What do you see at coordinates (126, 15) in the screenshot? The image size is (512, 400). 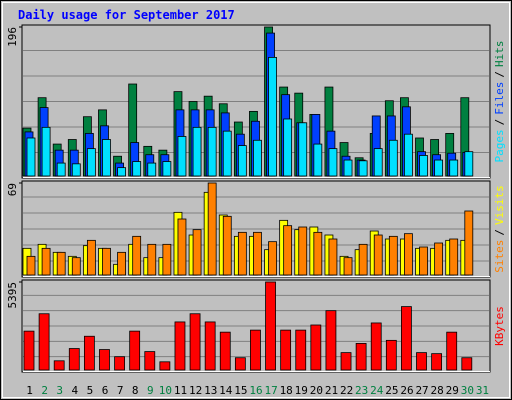 I see `chart-title: Daily usage for September 2017` at bounding box center [126, 15].